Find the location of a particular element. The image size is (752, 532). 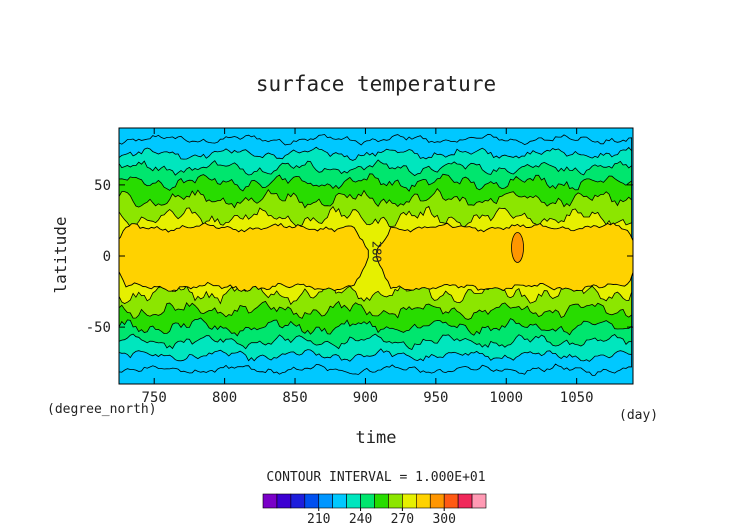

contour-label-280: 280 is located at coordinates (376, 252).